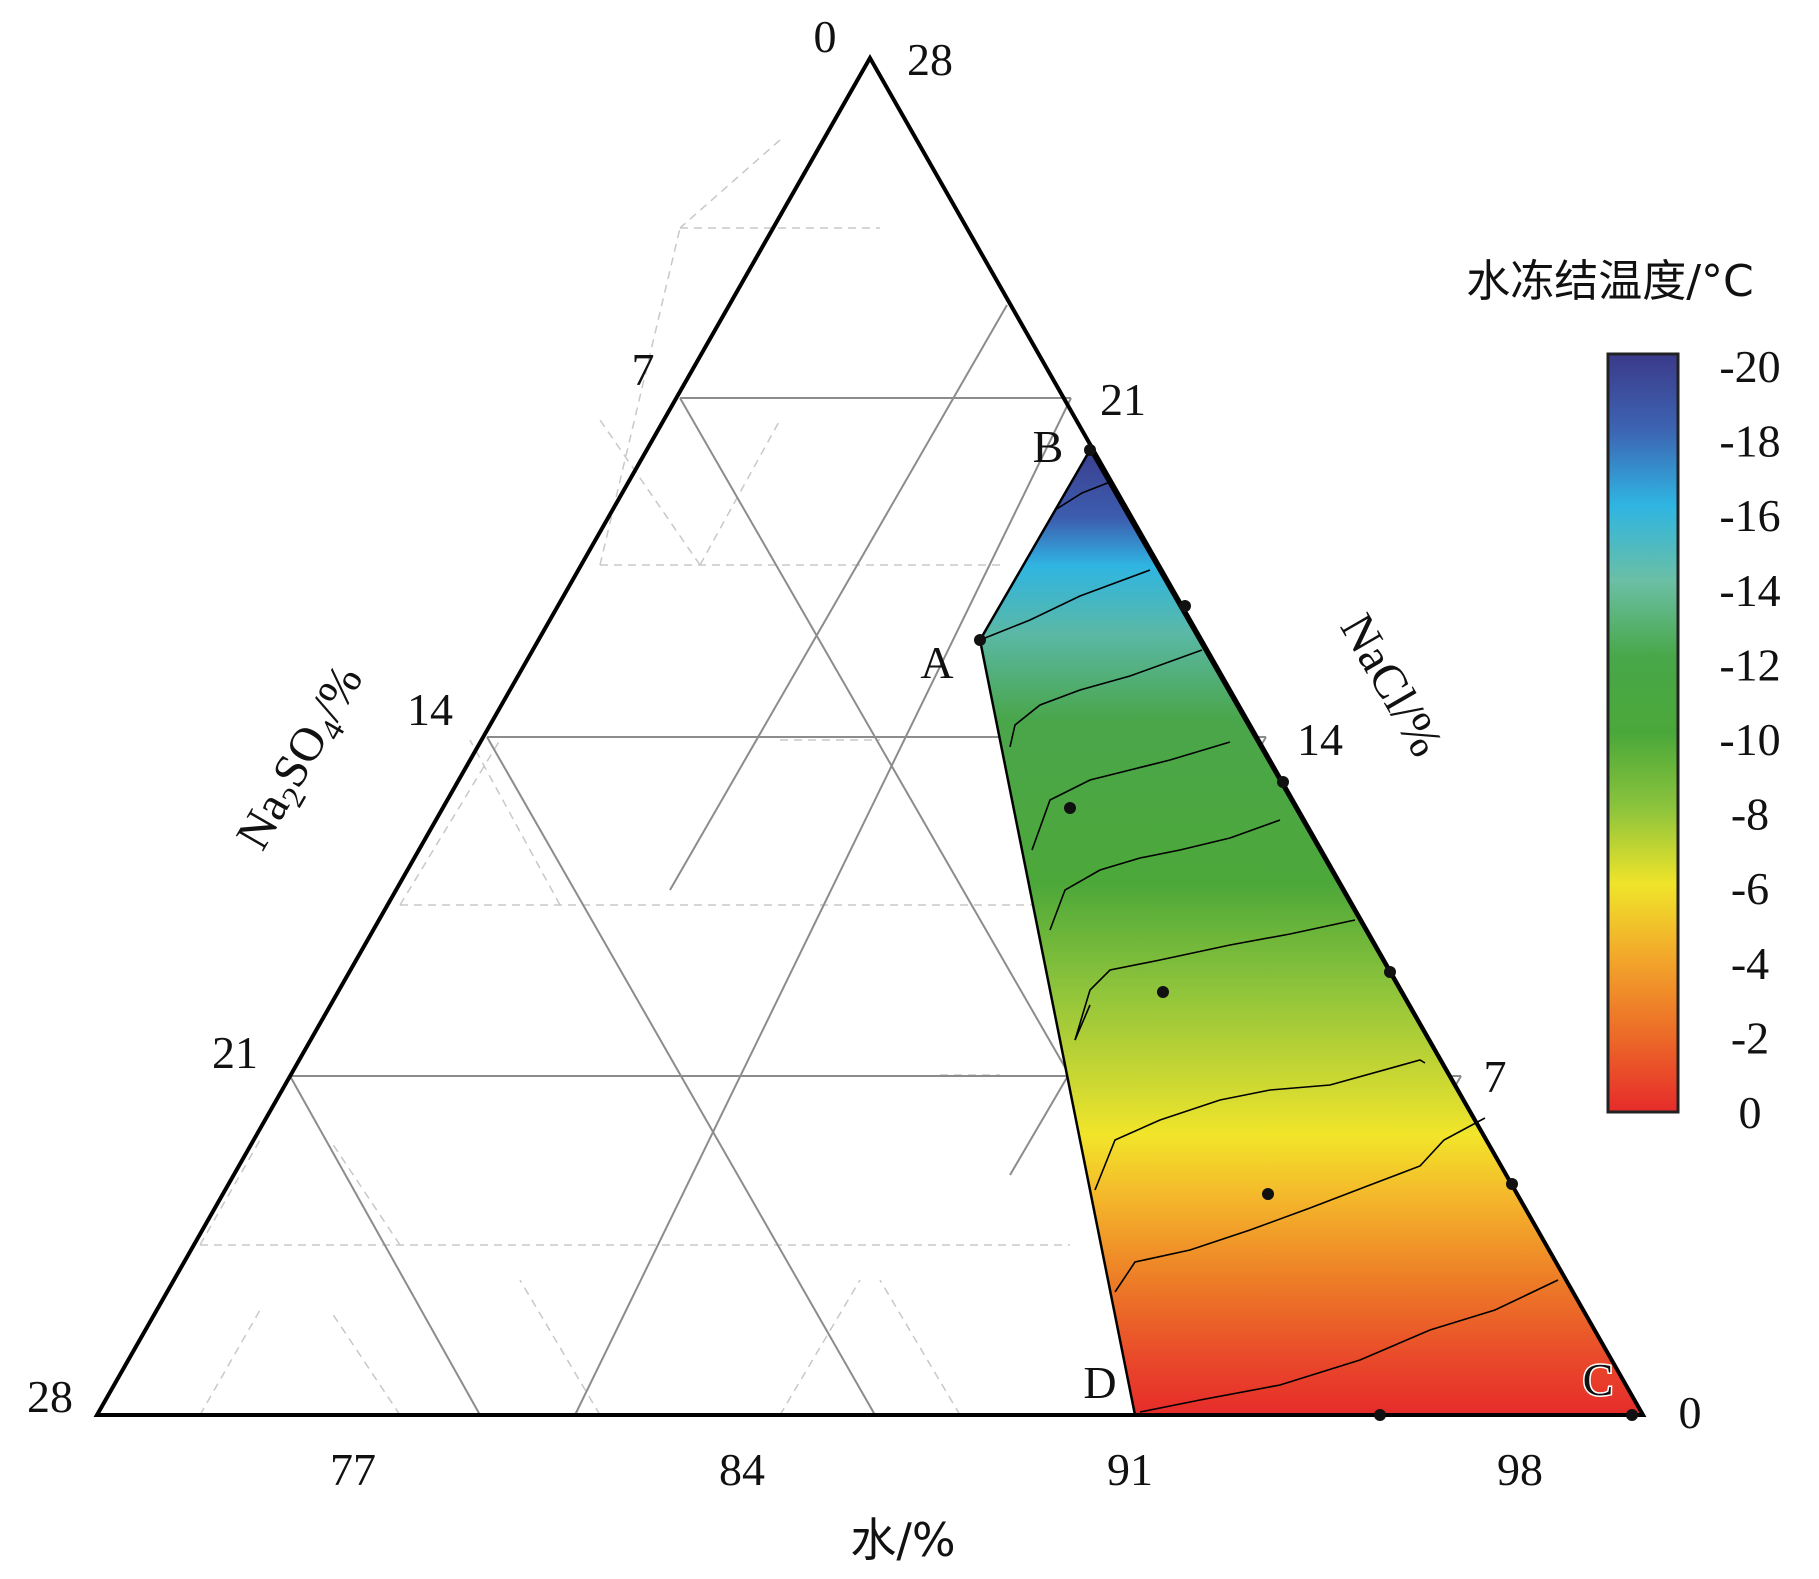 This screenshot has height=1579, width=1819. What do you see at coordinates (936, 1469) in the screenshot?
I see `bottom-axis: 77 84 91 98` at bounding box center [936, 1469].